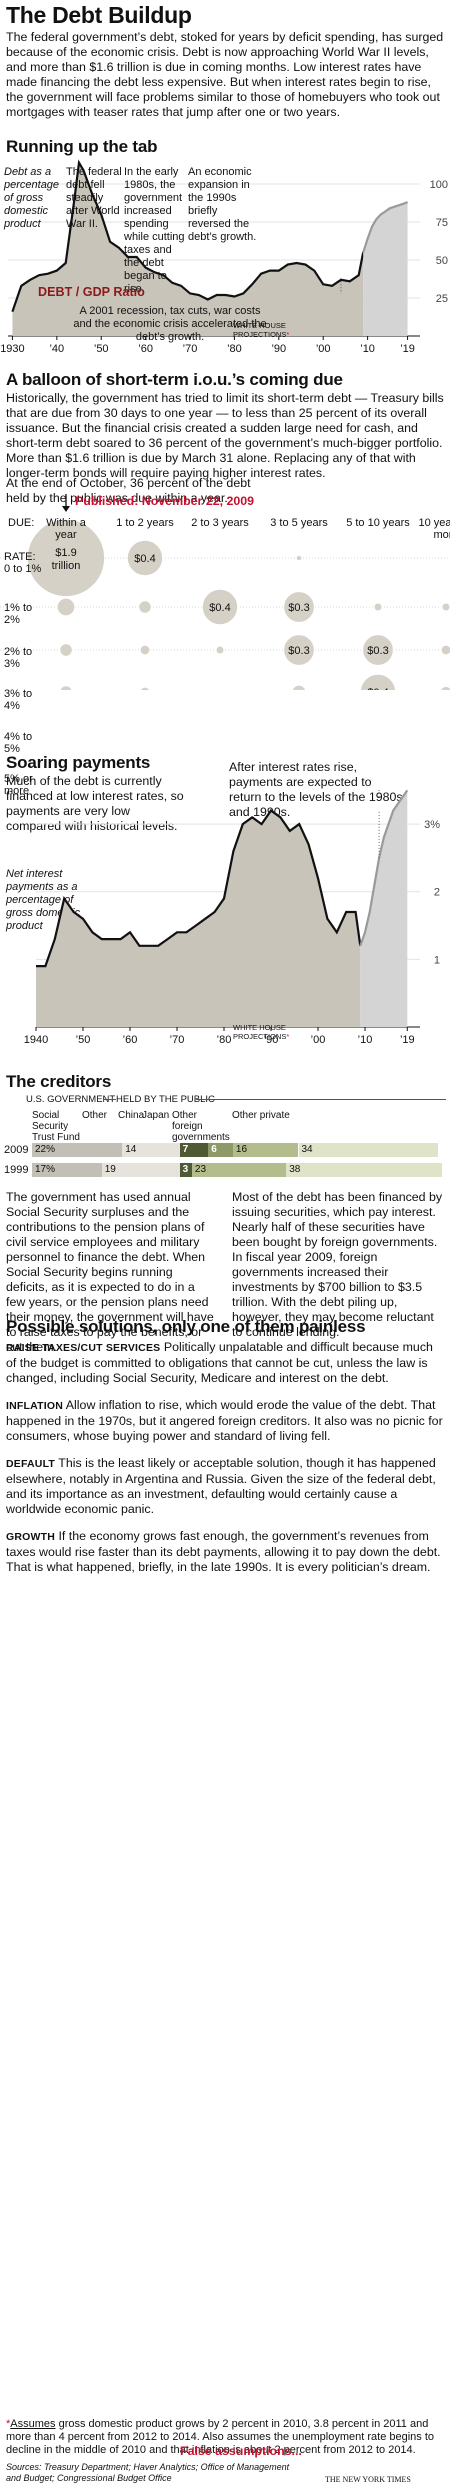  I want to click on ratio-label: DEBT / GDP Ratio, so click(91, 292).